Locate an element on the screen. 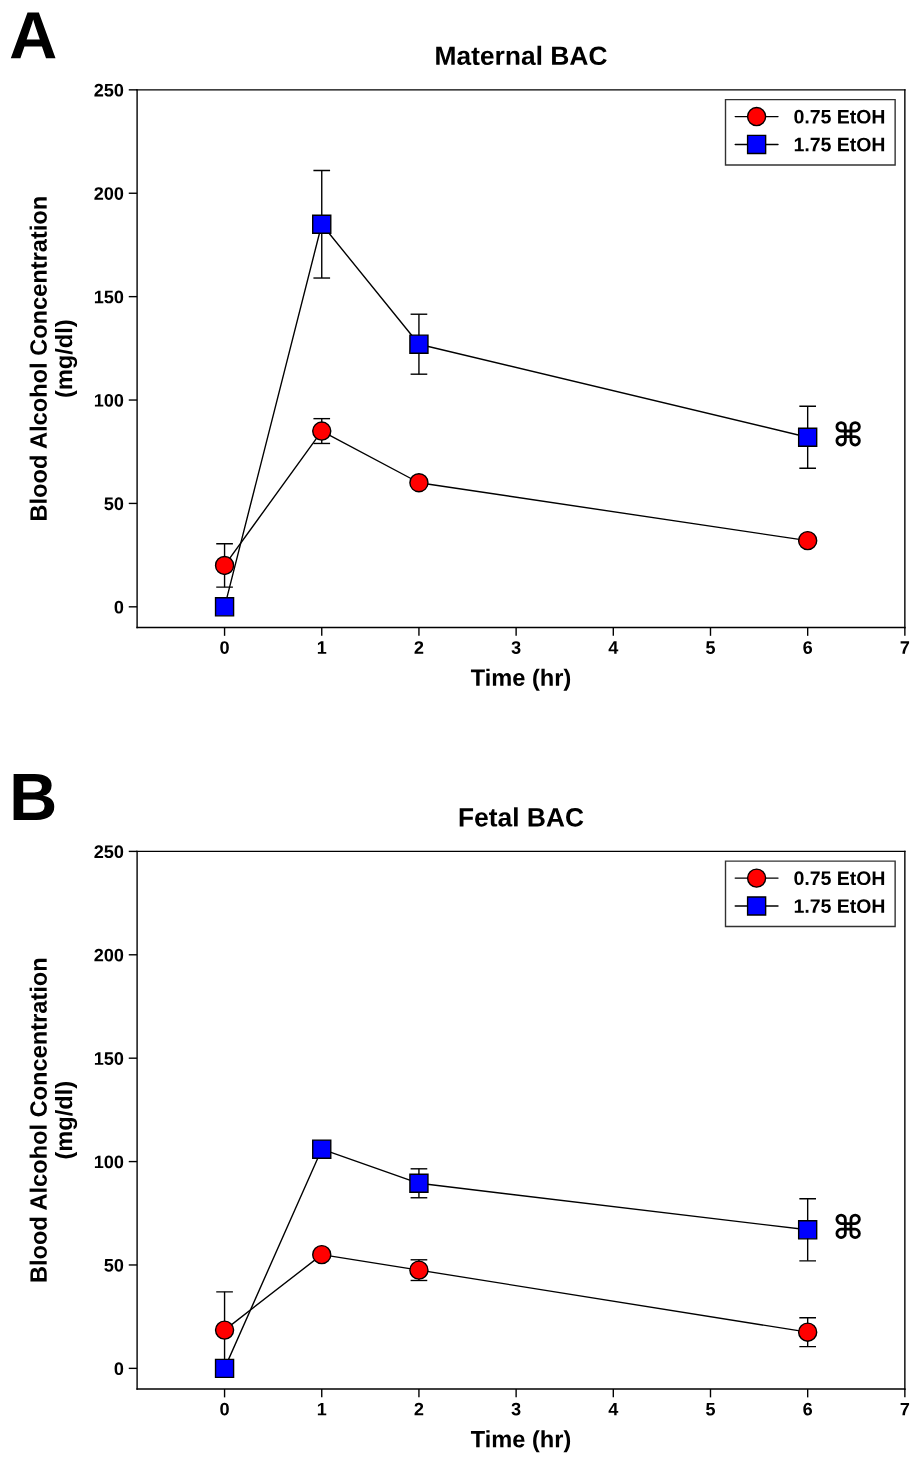 Image resolution: width=914 pixels, height=1473 pixels. chart-title: Maternal BAC is located at coordinates (521, 55).